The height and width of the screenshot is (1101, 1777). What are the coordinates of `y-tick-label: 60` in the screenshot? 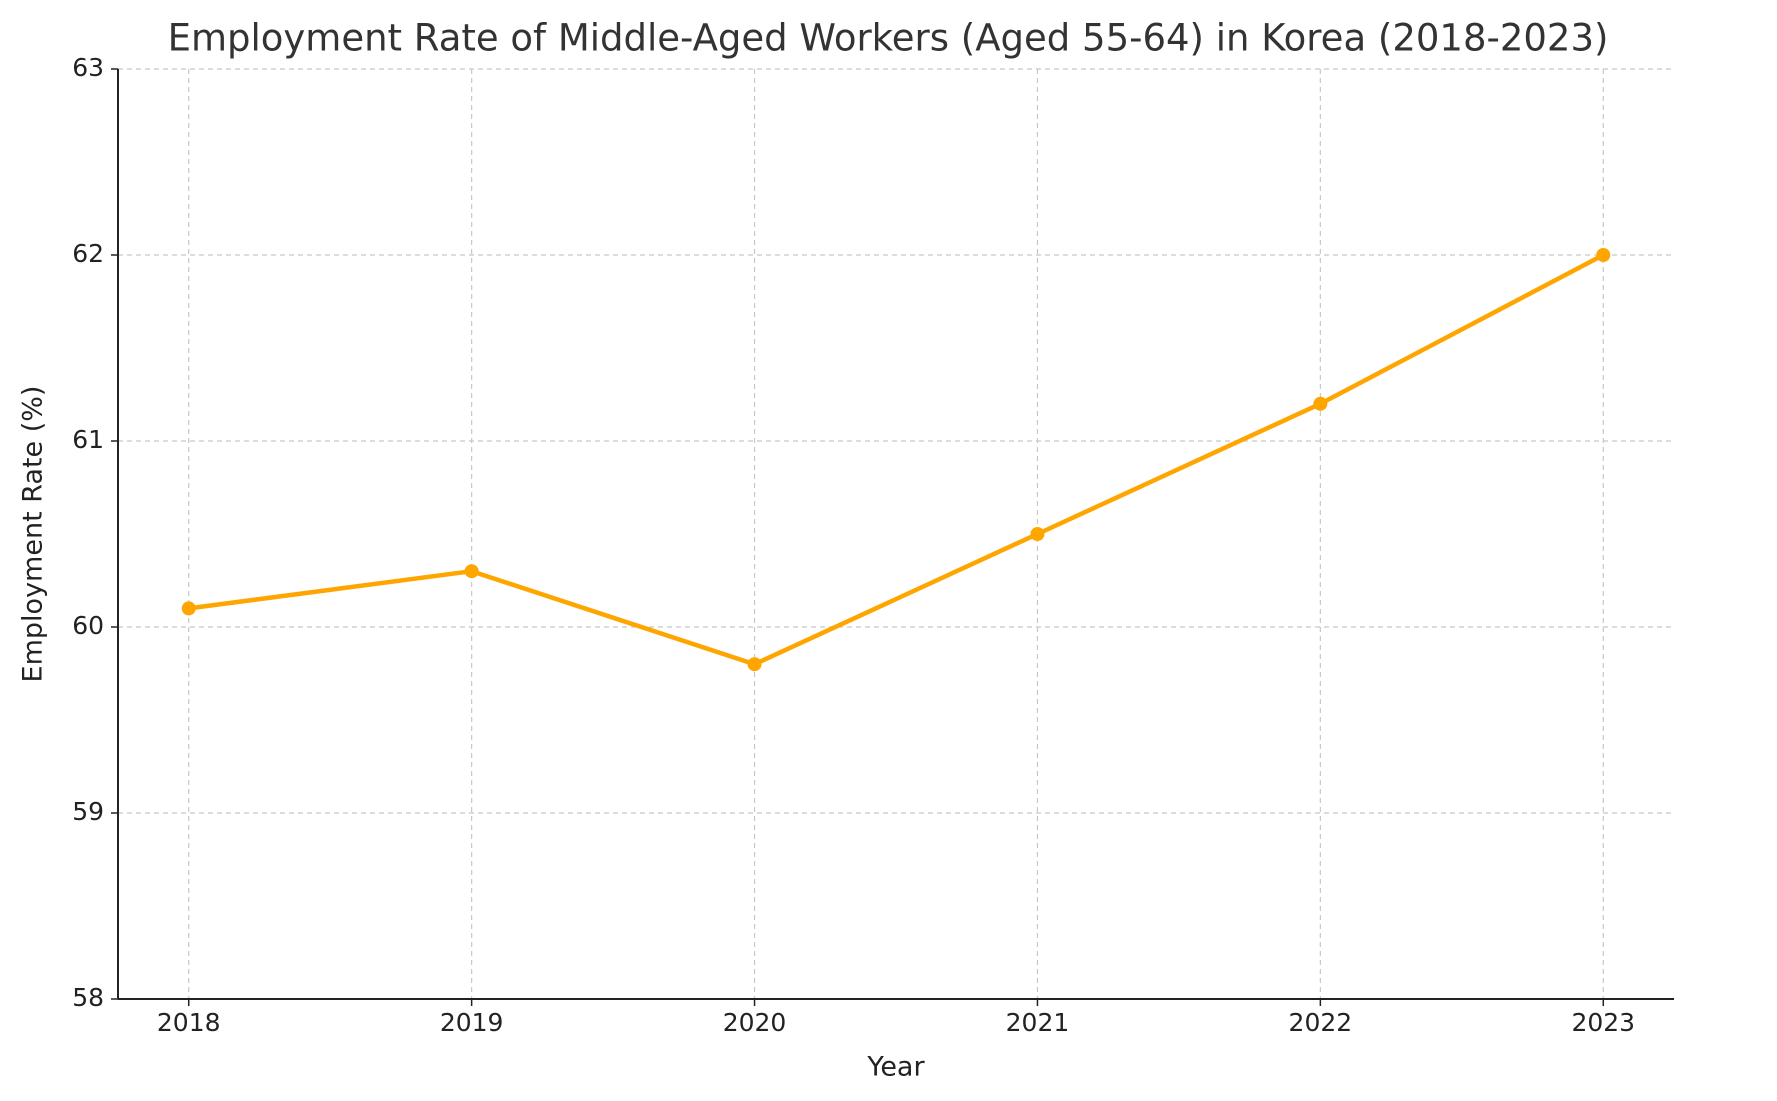 It's located at (88, 625).